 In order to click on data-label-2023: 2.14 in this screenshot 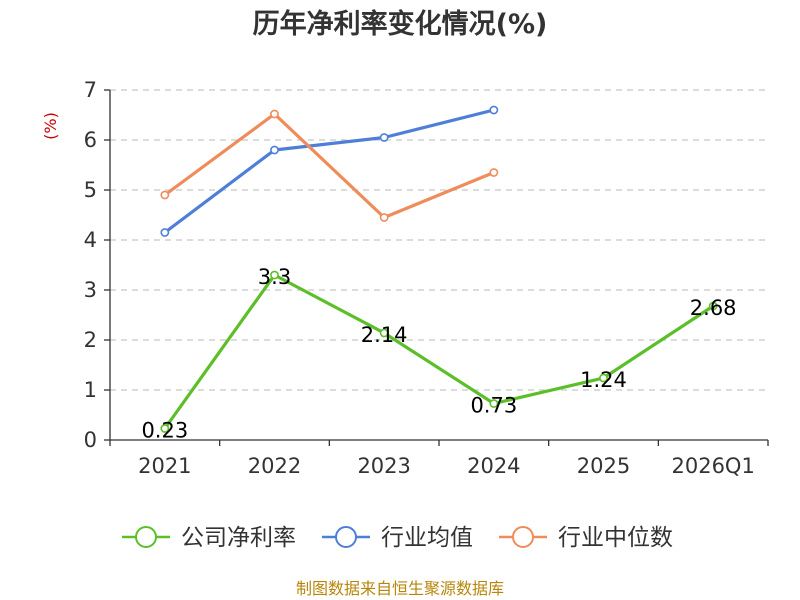, I will do `click(384, 335)`.